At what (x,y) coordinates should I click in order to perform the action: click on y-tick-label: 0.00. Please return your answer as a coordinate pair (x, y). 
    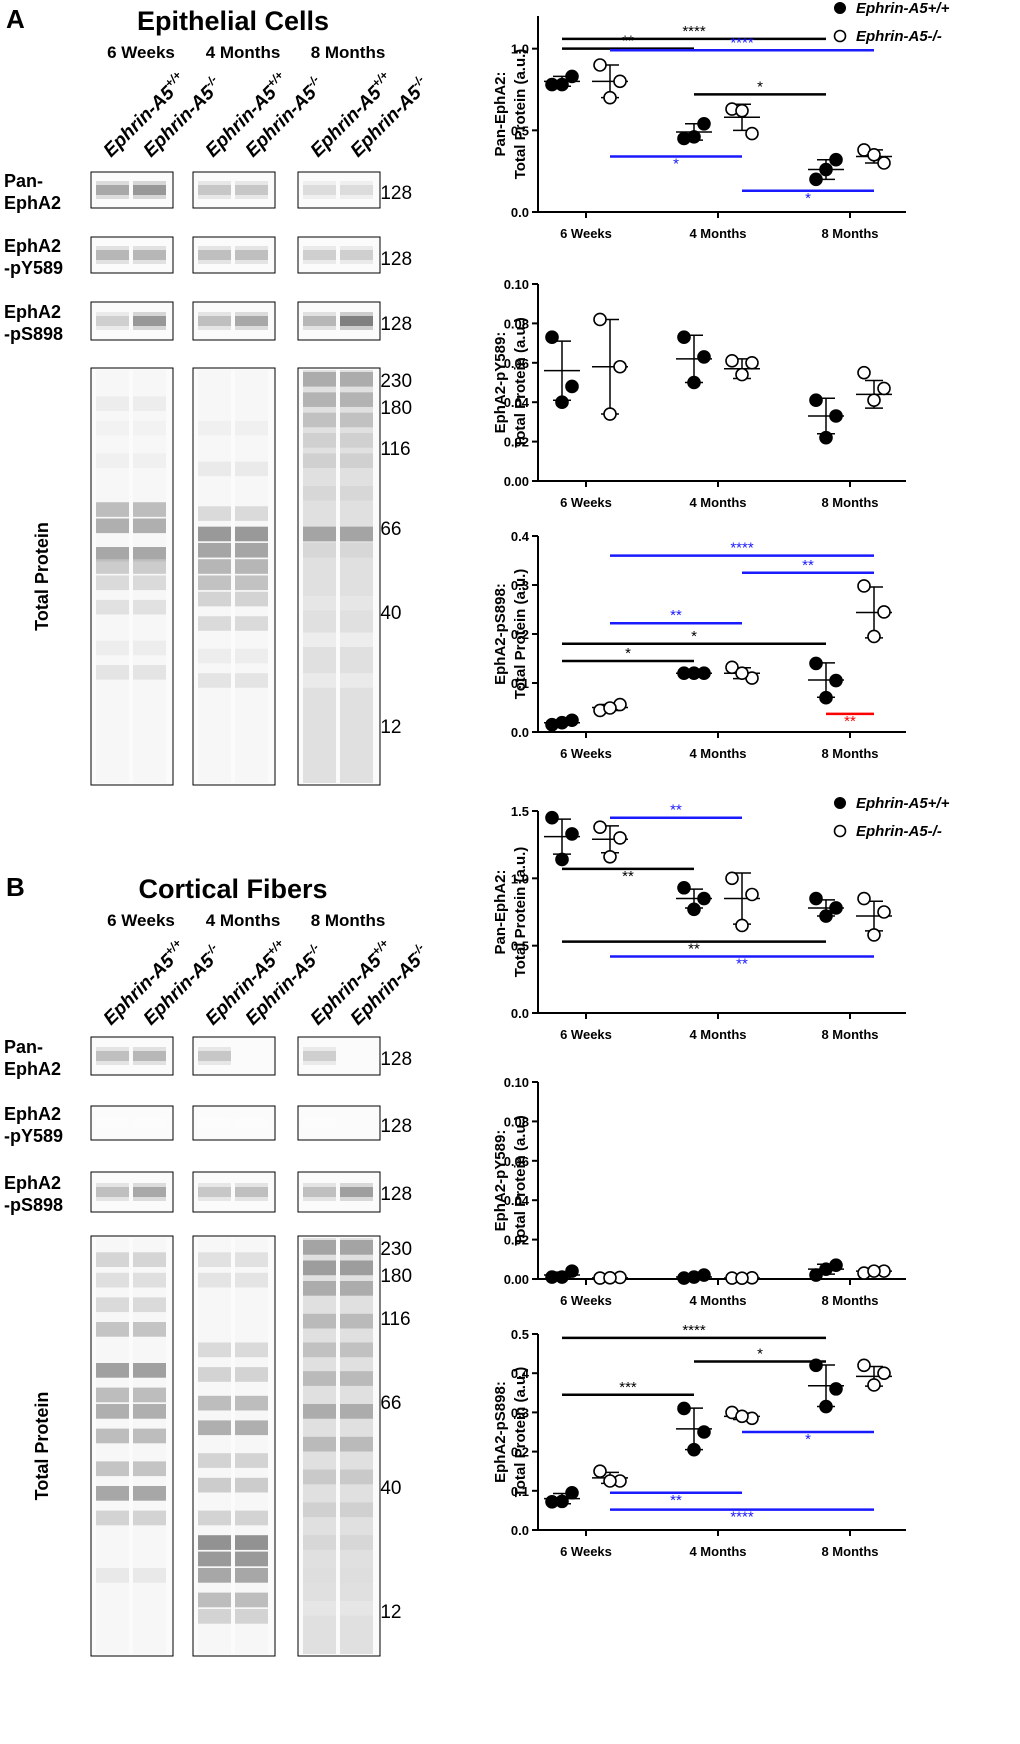
    Looking at the image, I should click on (516, 481).